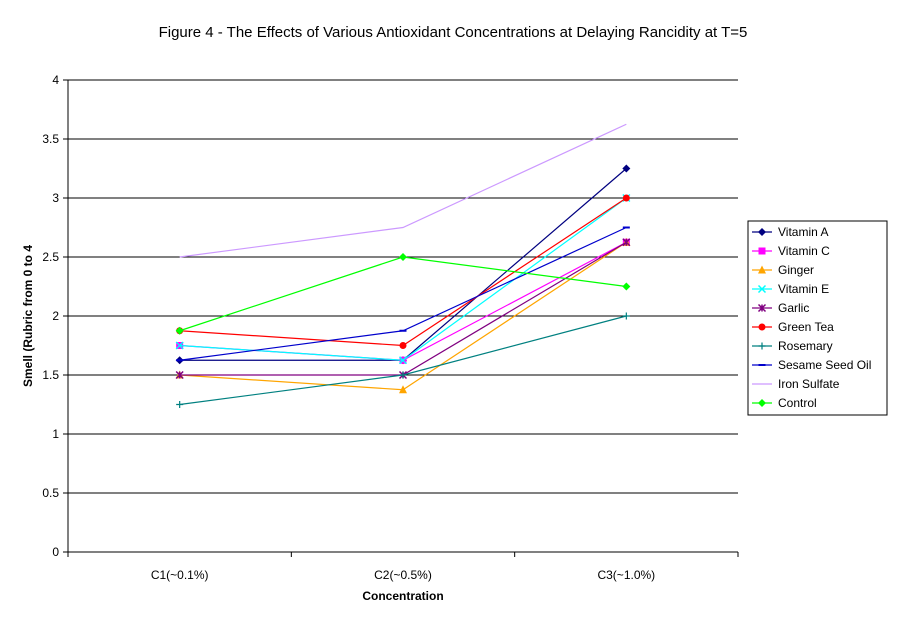 Image resolution: width=897 pixels, height=623 pixels. I want to click on legend-item-garlic: Garlic, so click(780, 308).